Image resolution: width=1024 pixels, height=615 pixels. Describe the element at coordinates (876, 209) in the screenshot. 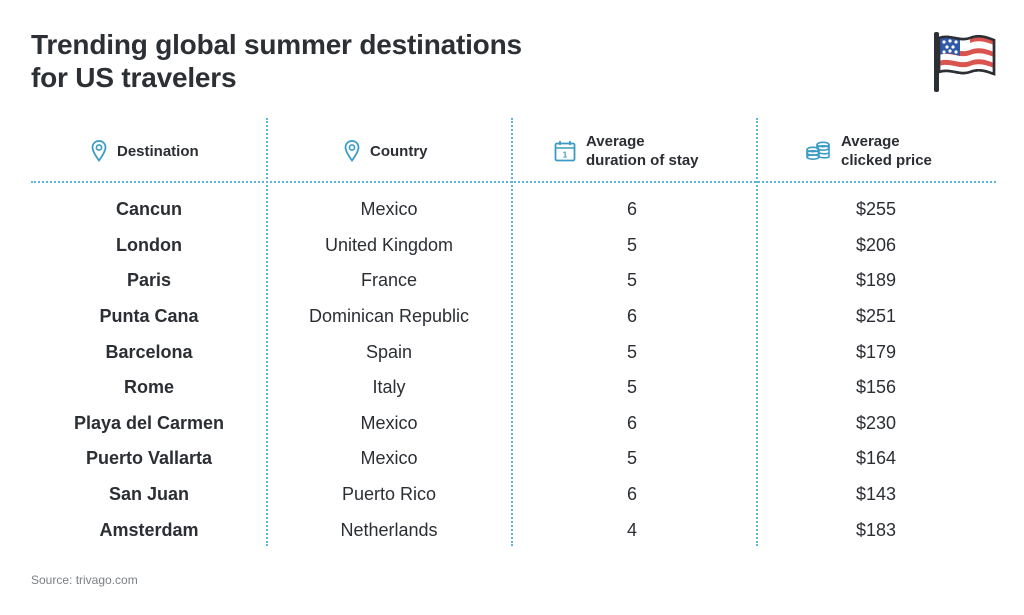

I see `table-cell-price: $255` at that location.